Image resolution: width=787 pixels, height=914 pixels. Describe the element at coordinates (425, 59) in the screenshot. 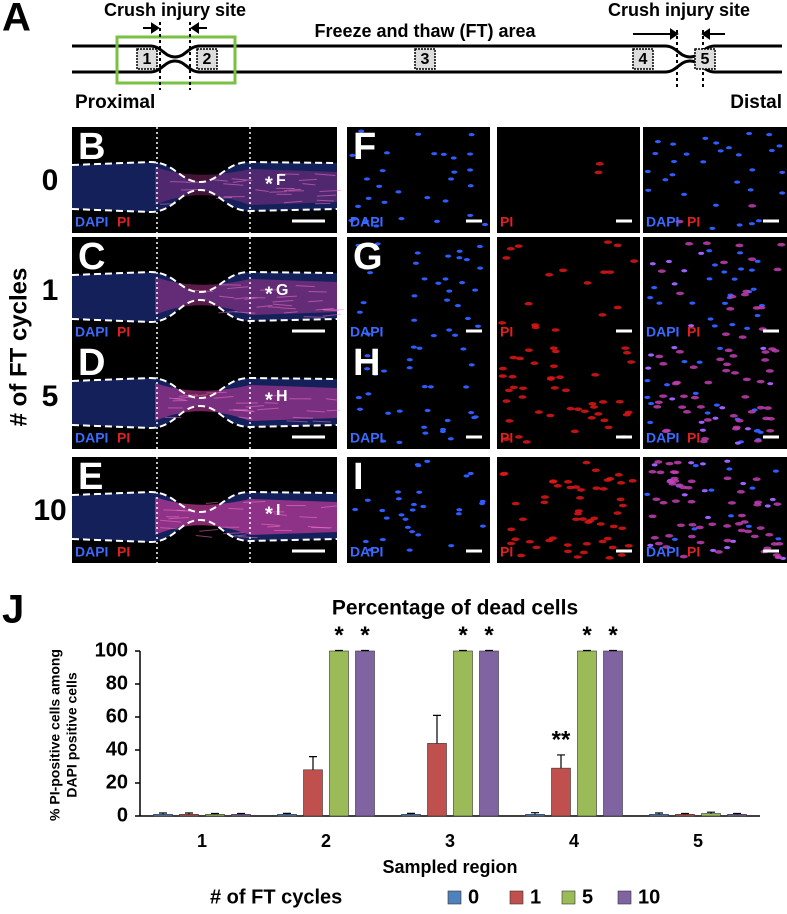

I see `region-box` at that location.